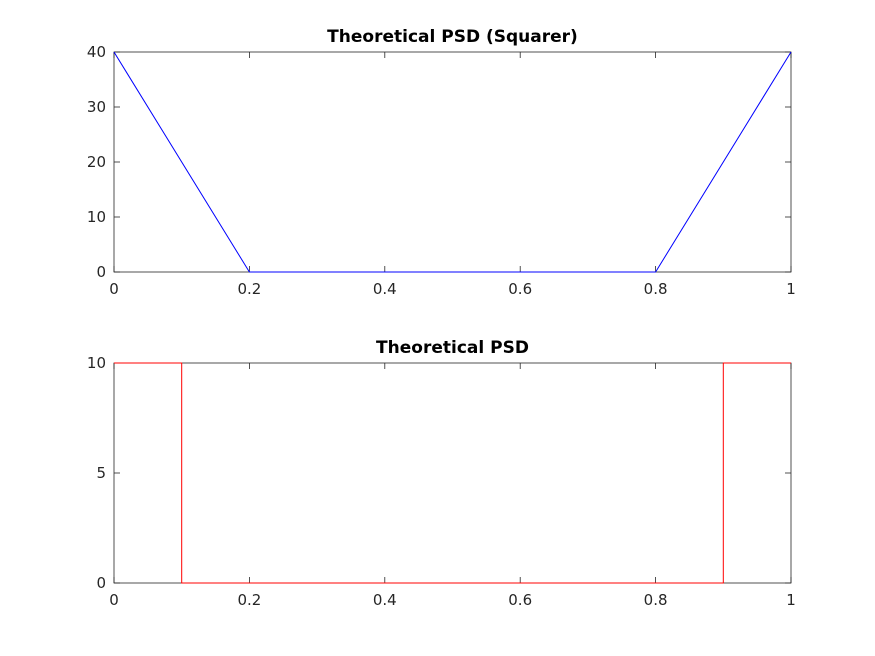 This screenshot has height=656, width=875. What do you see at coordinates (101, 473) in the screenshot?
I see `y-tick-label: 5` at bounding box center [101, 473].